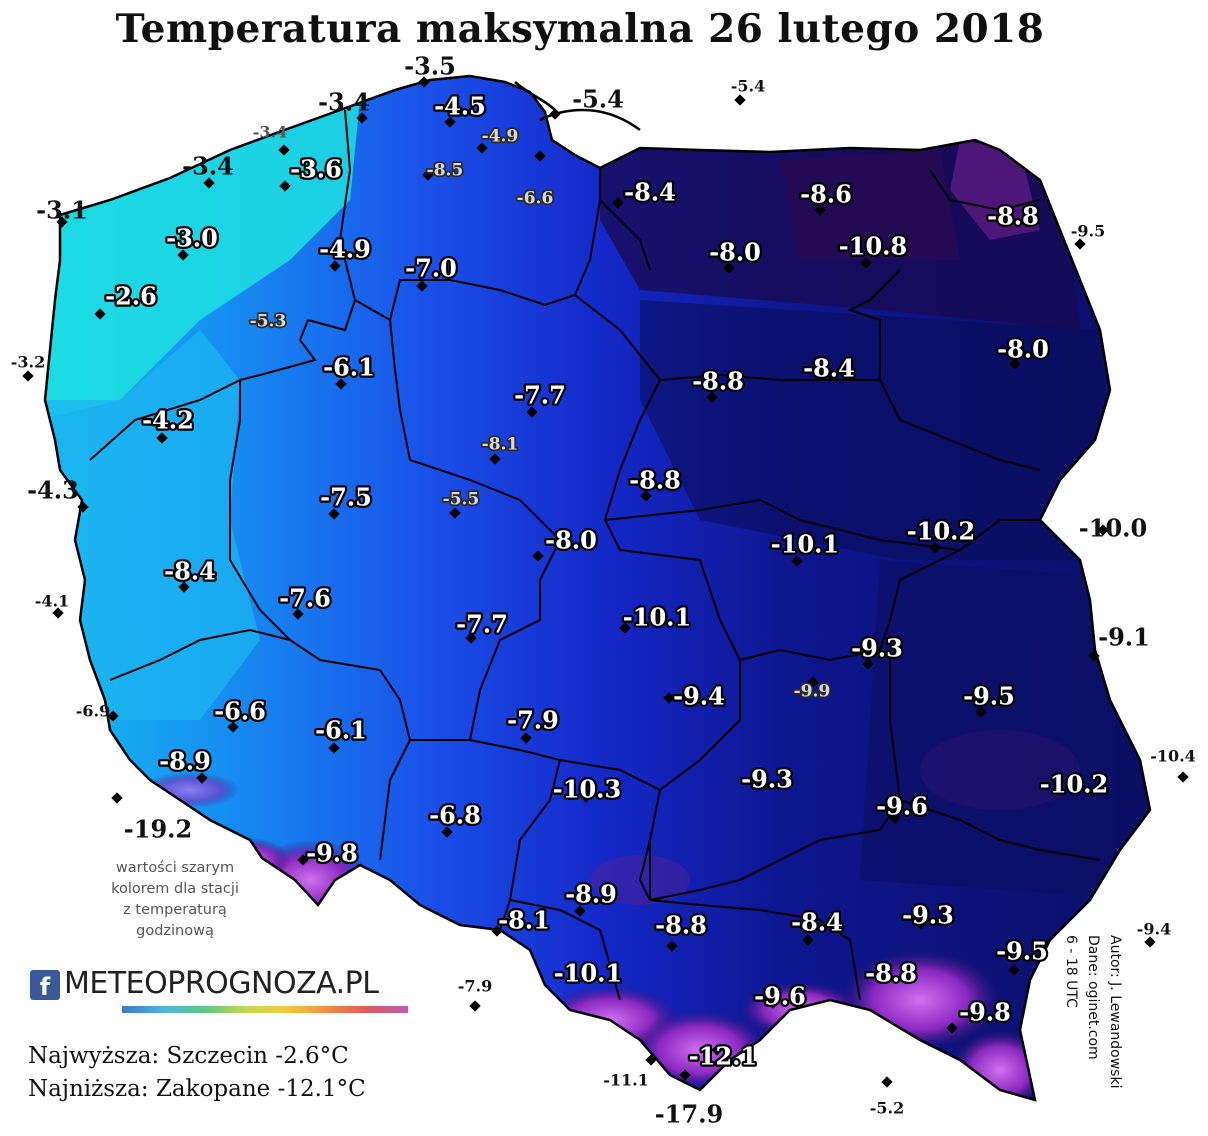  What do you see at coordinates (735, 254) in the screenshot?
I see `station: -8.0` at bounding box center [735, 254].